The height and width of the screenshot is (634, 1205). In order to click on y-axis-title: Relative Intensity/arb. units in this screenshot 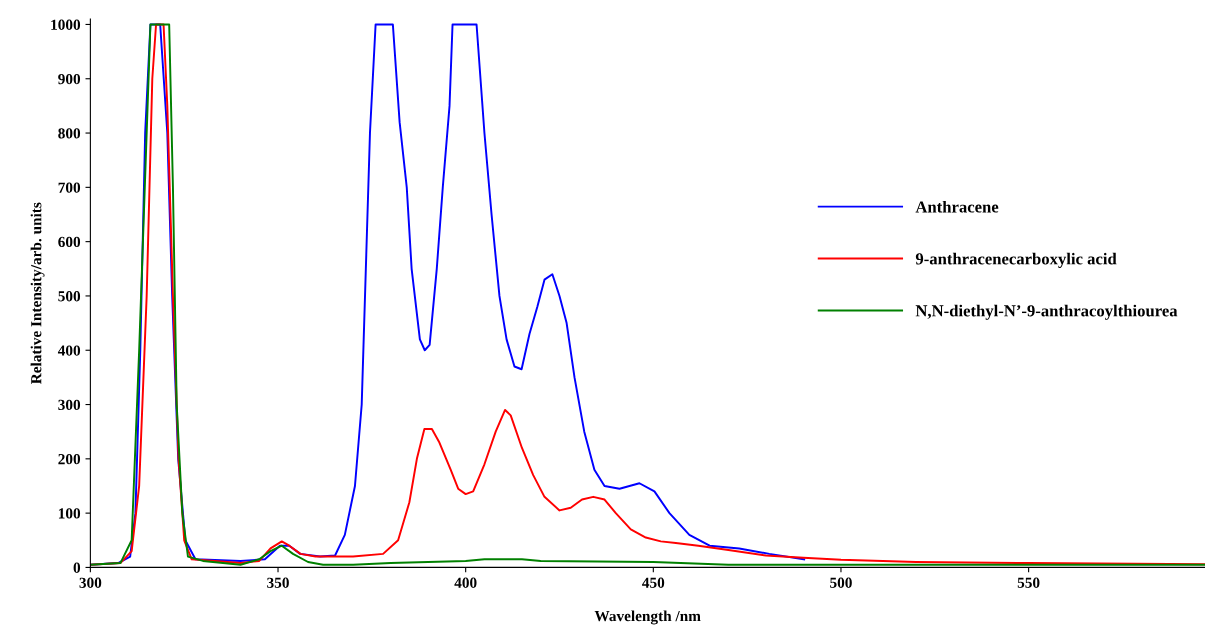, I will do `click(37, 293)`.